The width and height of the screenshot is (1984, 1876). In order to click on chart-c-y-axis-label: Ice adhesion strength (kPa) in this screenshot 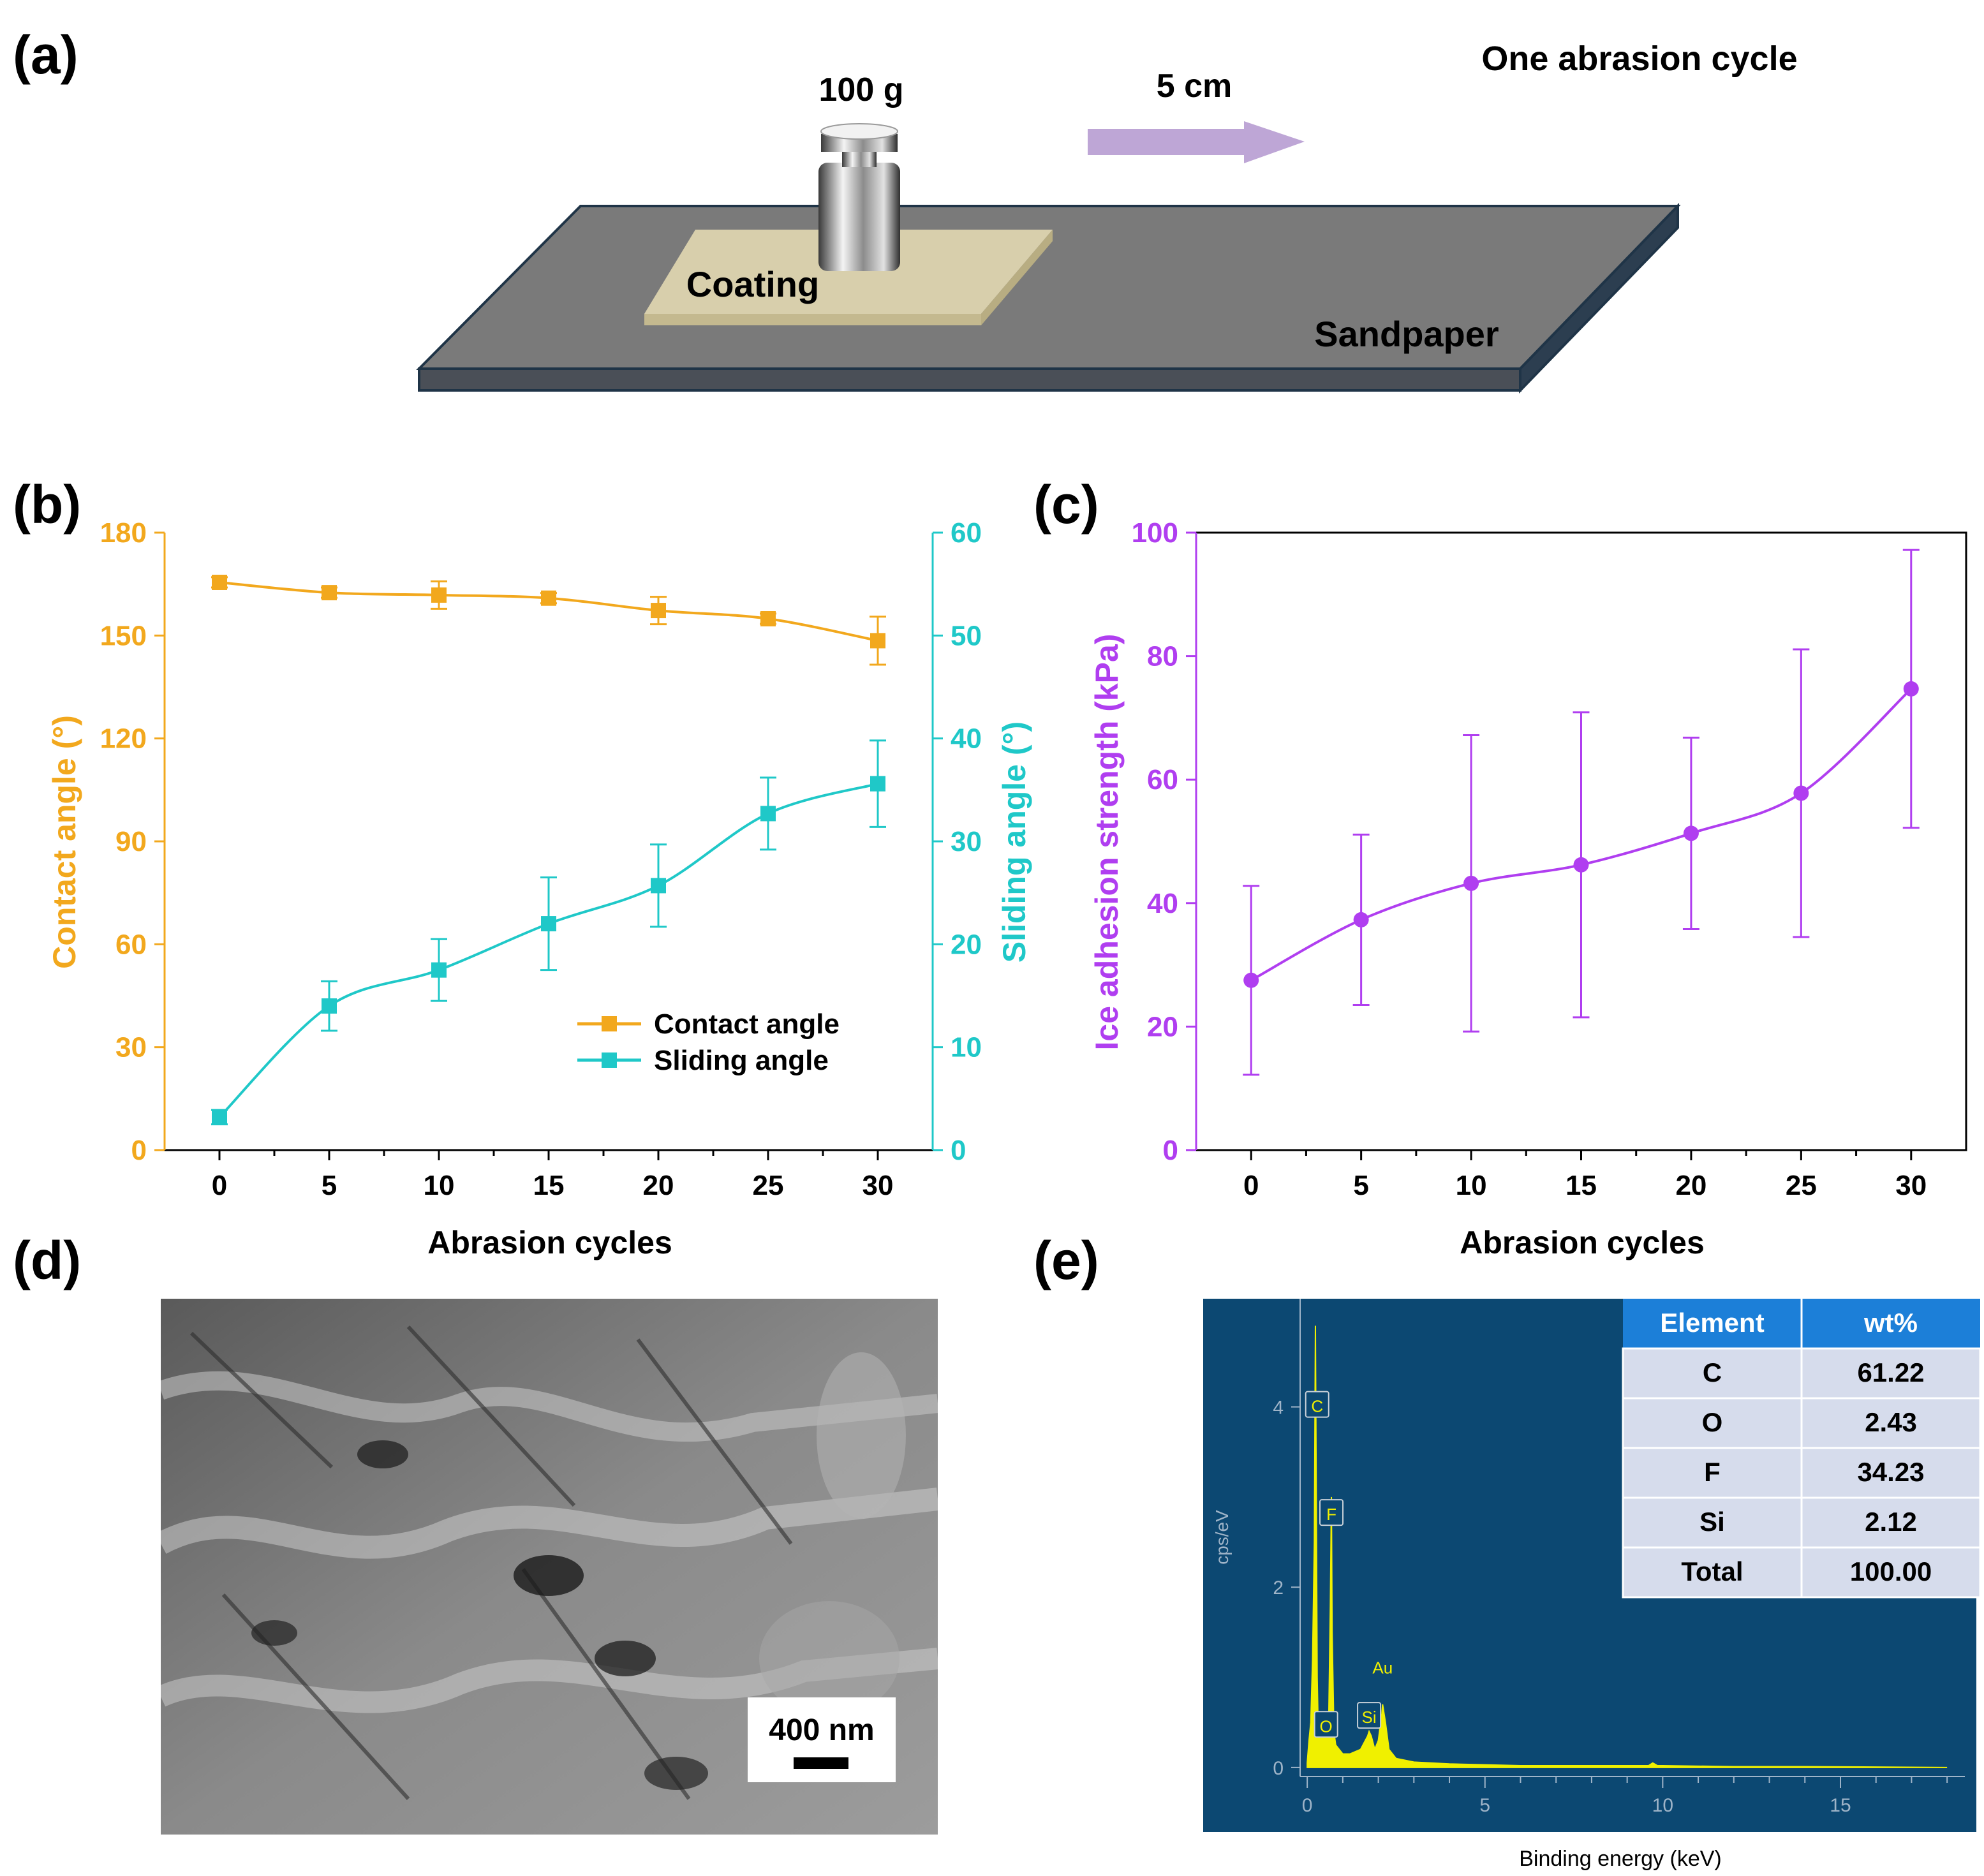, I will do `click(1107, 842)`.